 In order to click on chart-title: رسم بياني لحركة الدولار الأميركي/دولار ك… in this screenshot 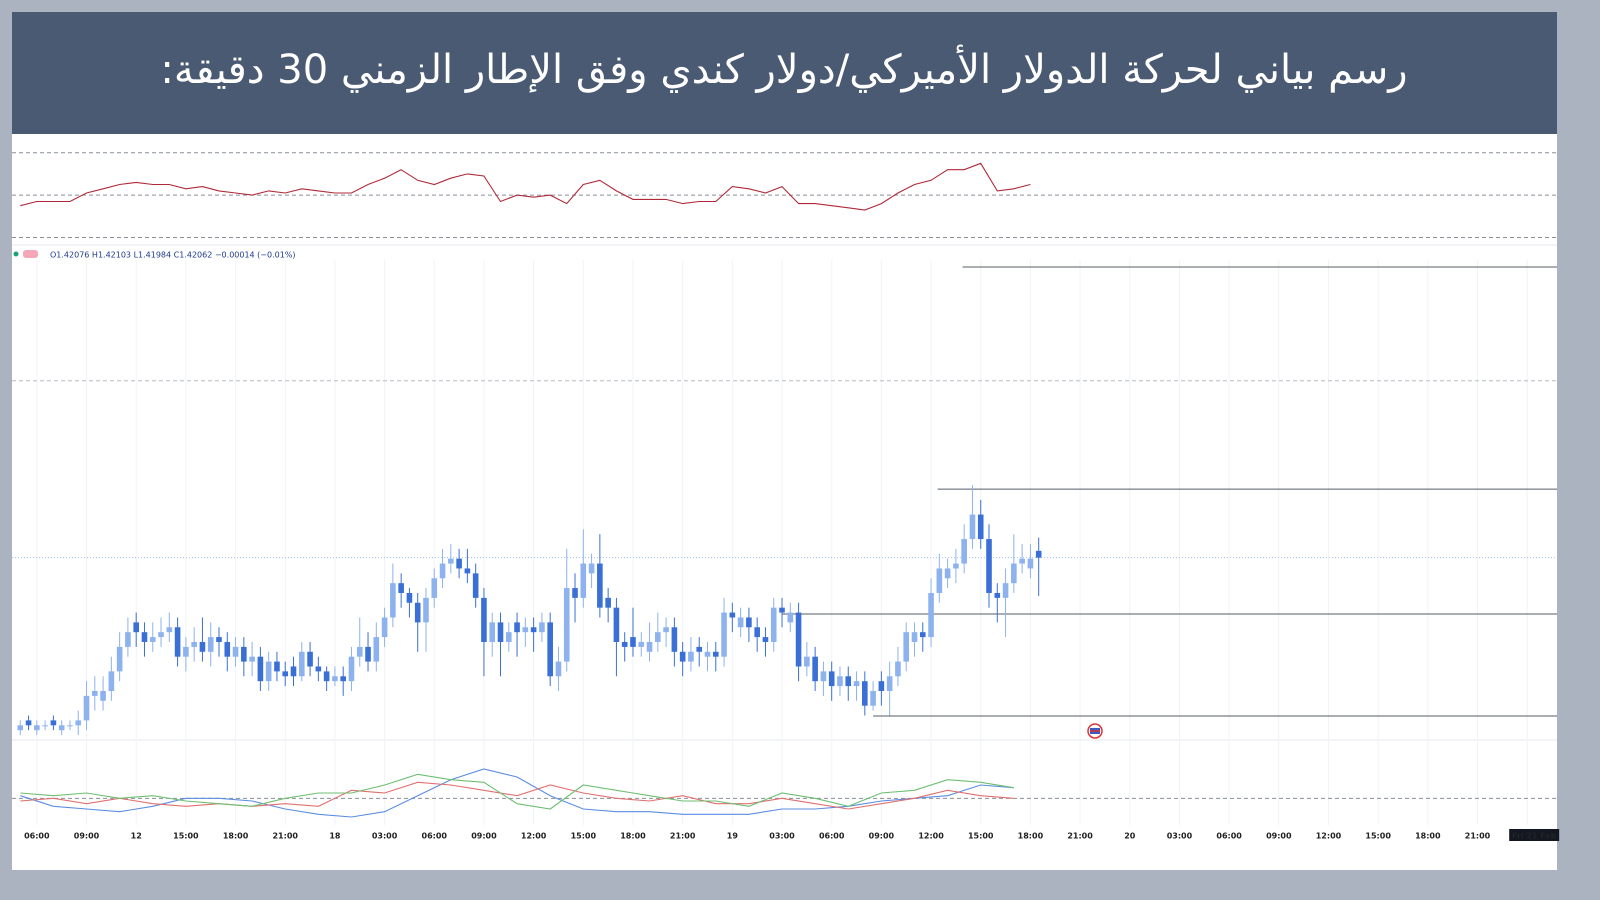, I will do `click(783, 68)`.